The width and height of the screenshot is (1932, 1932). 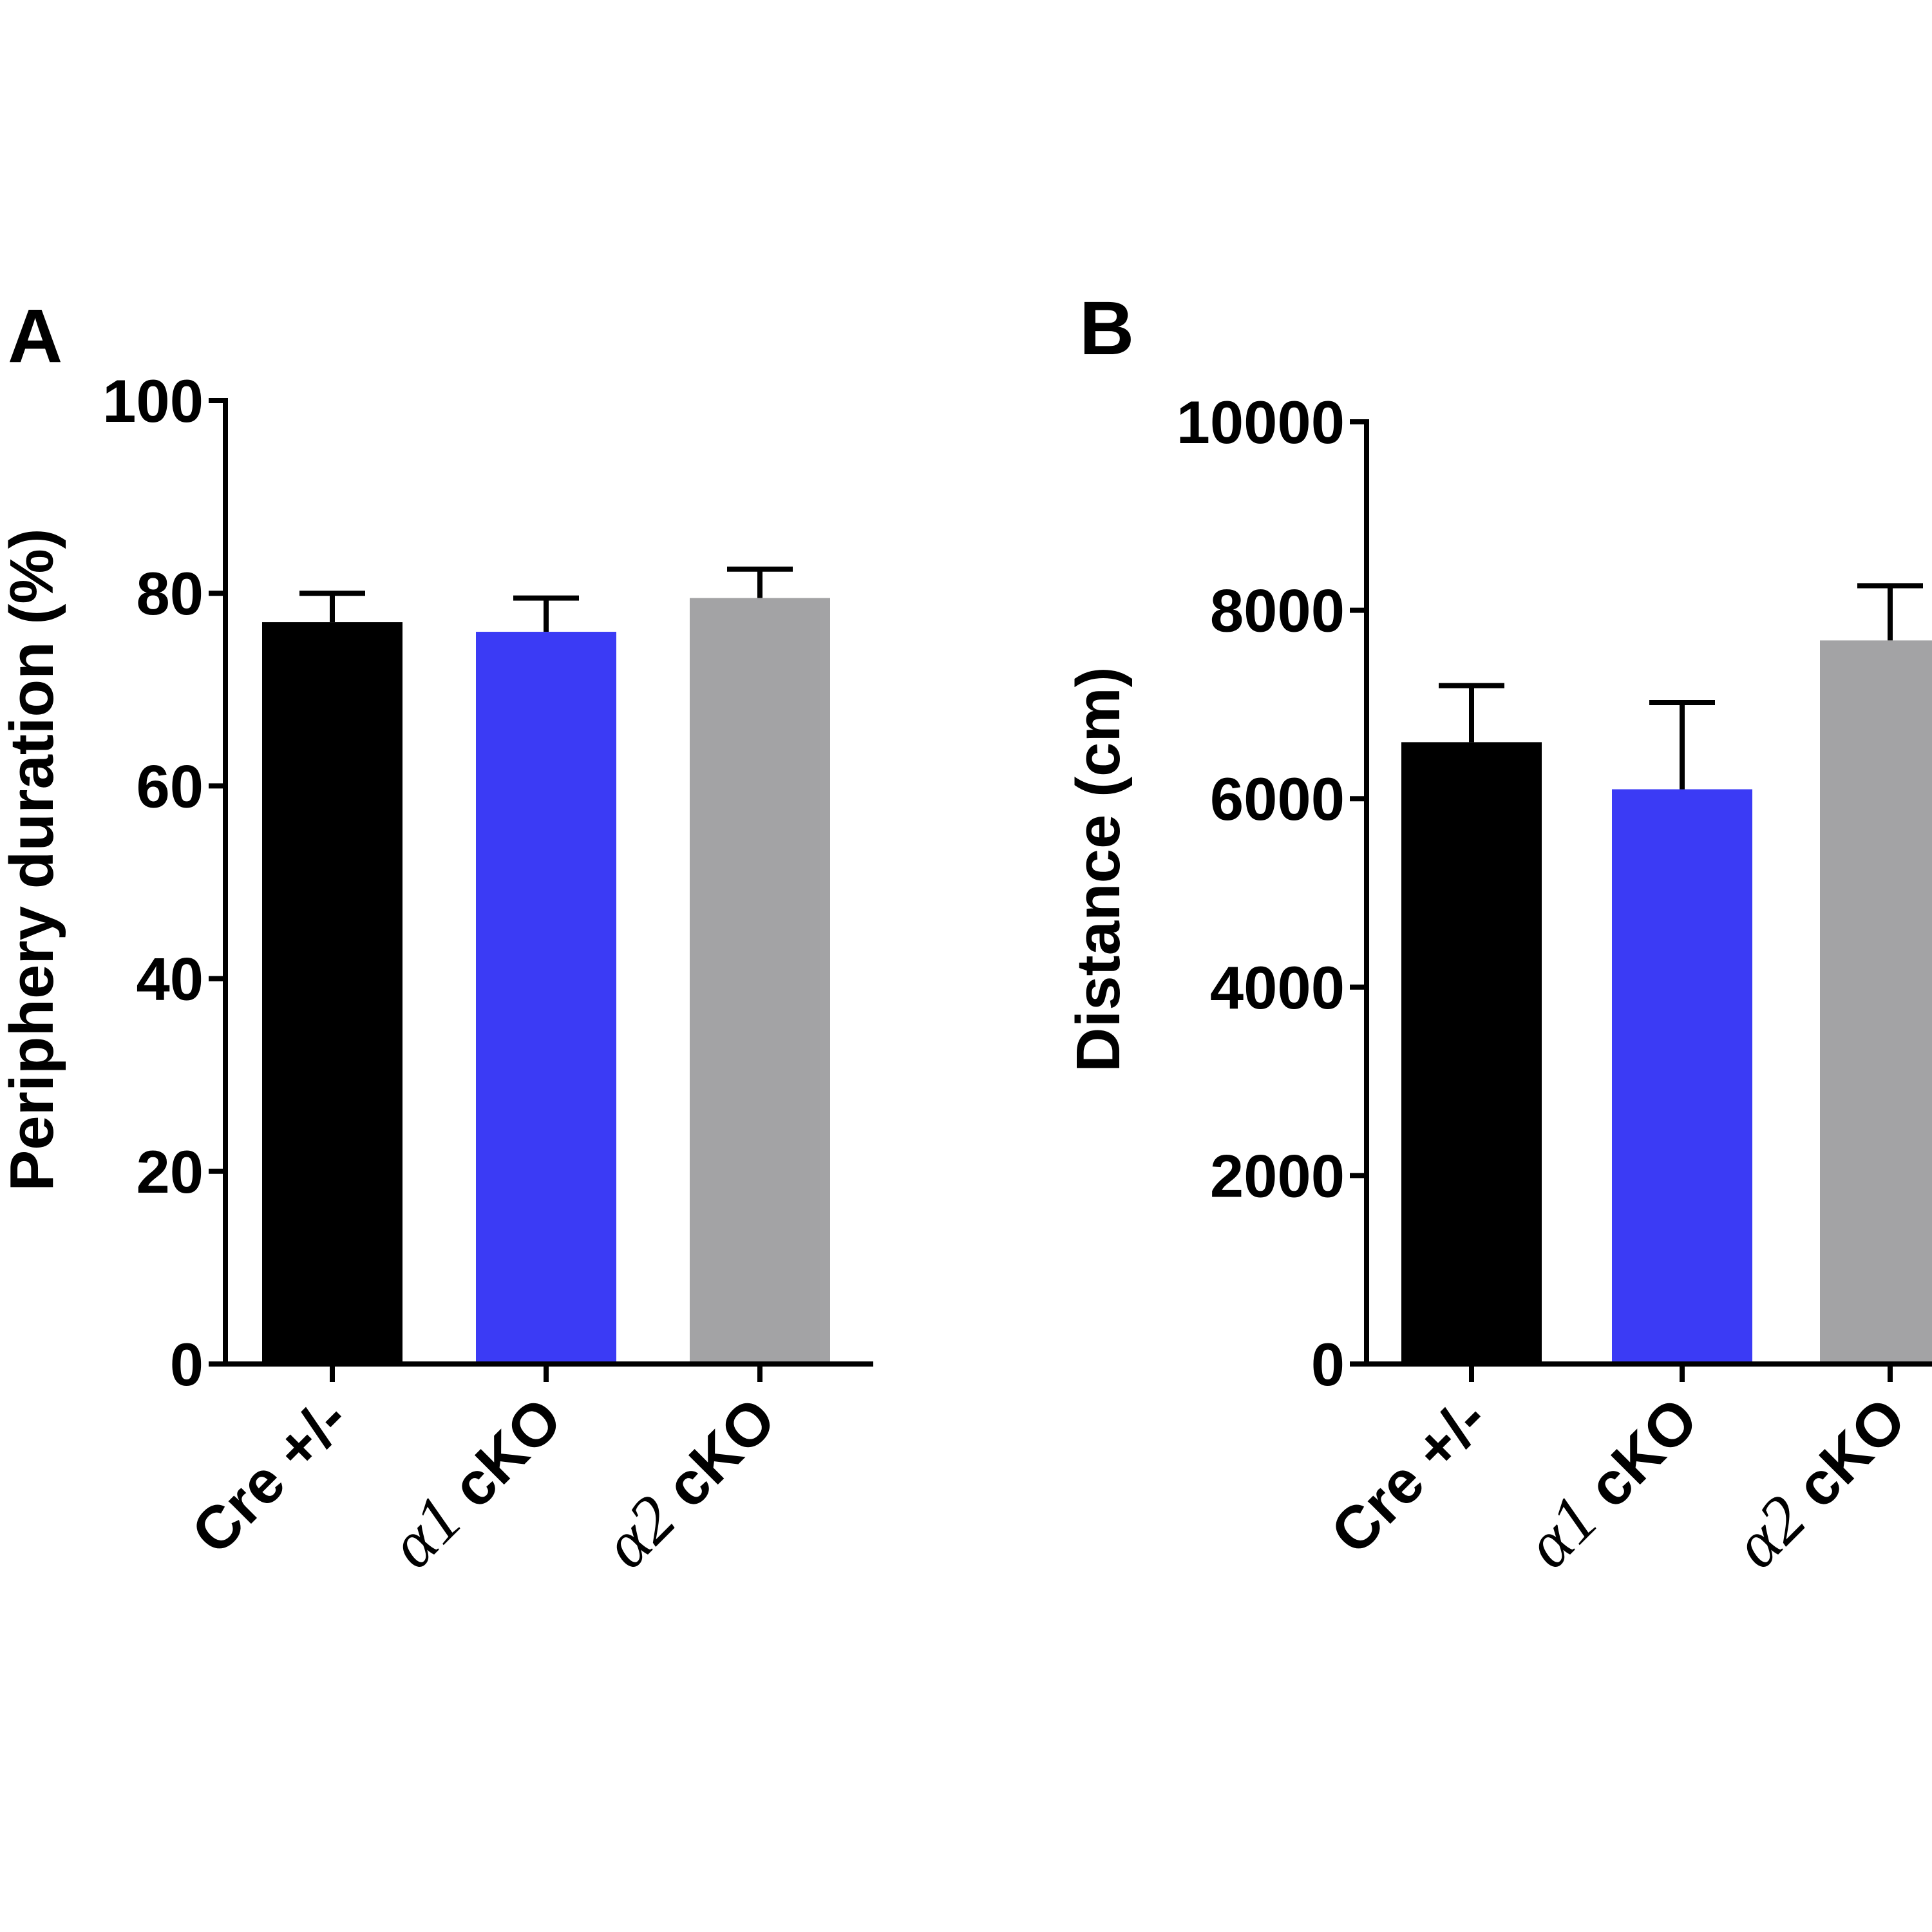 What do you see at coordinates (170, 593) in the screenshot?
I see `y-tick-label: 80` at bounding box center [170, 593].